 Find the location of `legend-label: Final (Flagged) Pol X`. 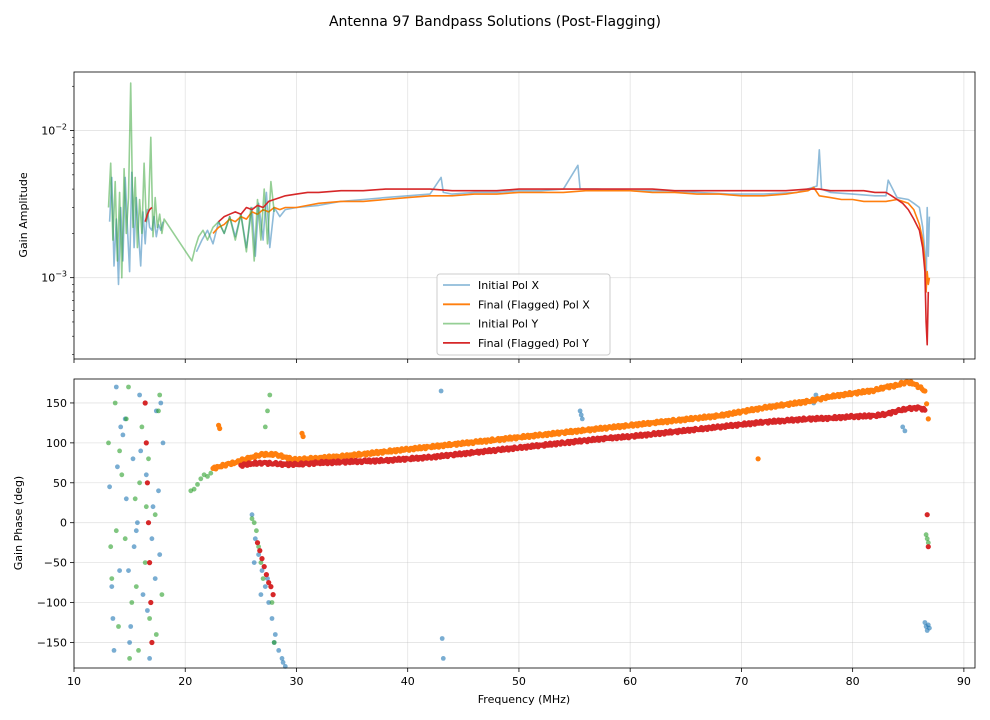

legend-label: Final (Flagged) Pol X is located at coordinates (534, 304).